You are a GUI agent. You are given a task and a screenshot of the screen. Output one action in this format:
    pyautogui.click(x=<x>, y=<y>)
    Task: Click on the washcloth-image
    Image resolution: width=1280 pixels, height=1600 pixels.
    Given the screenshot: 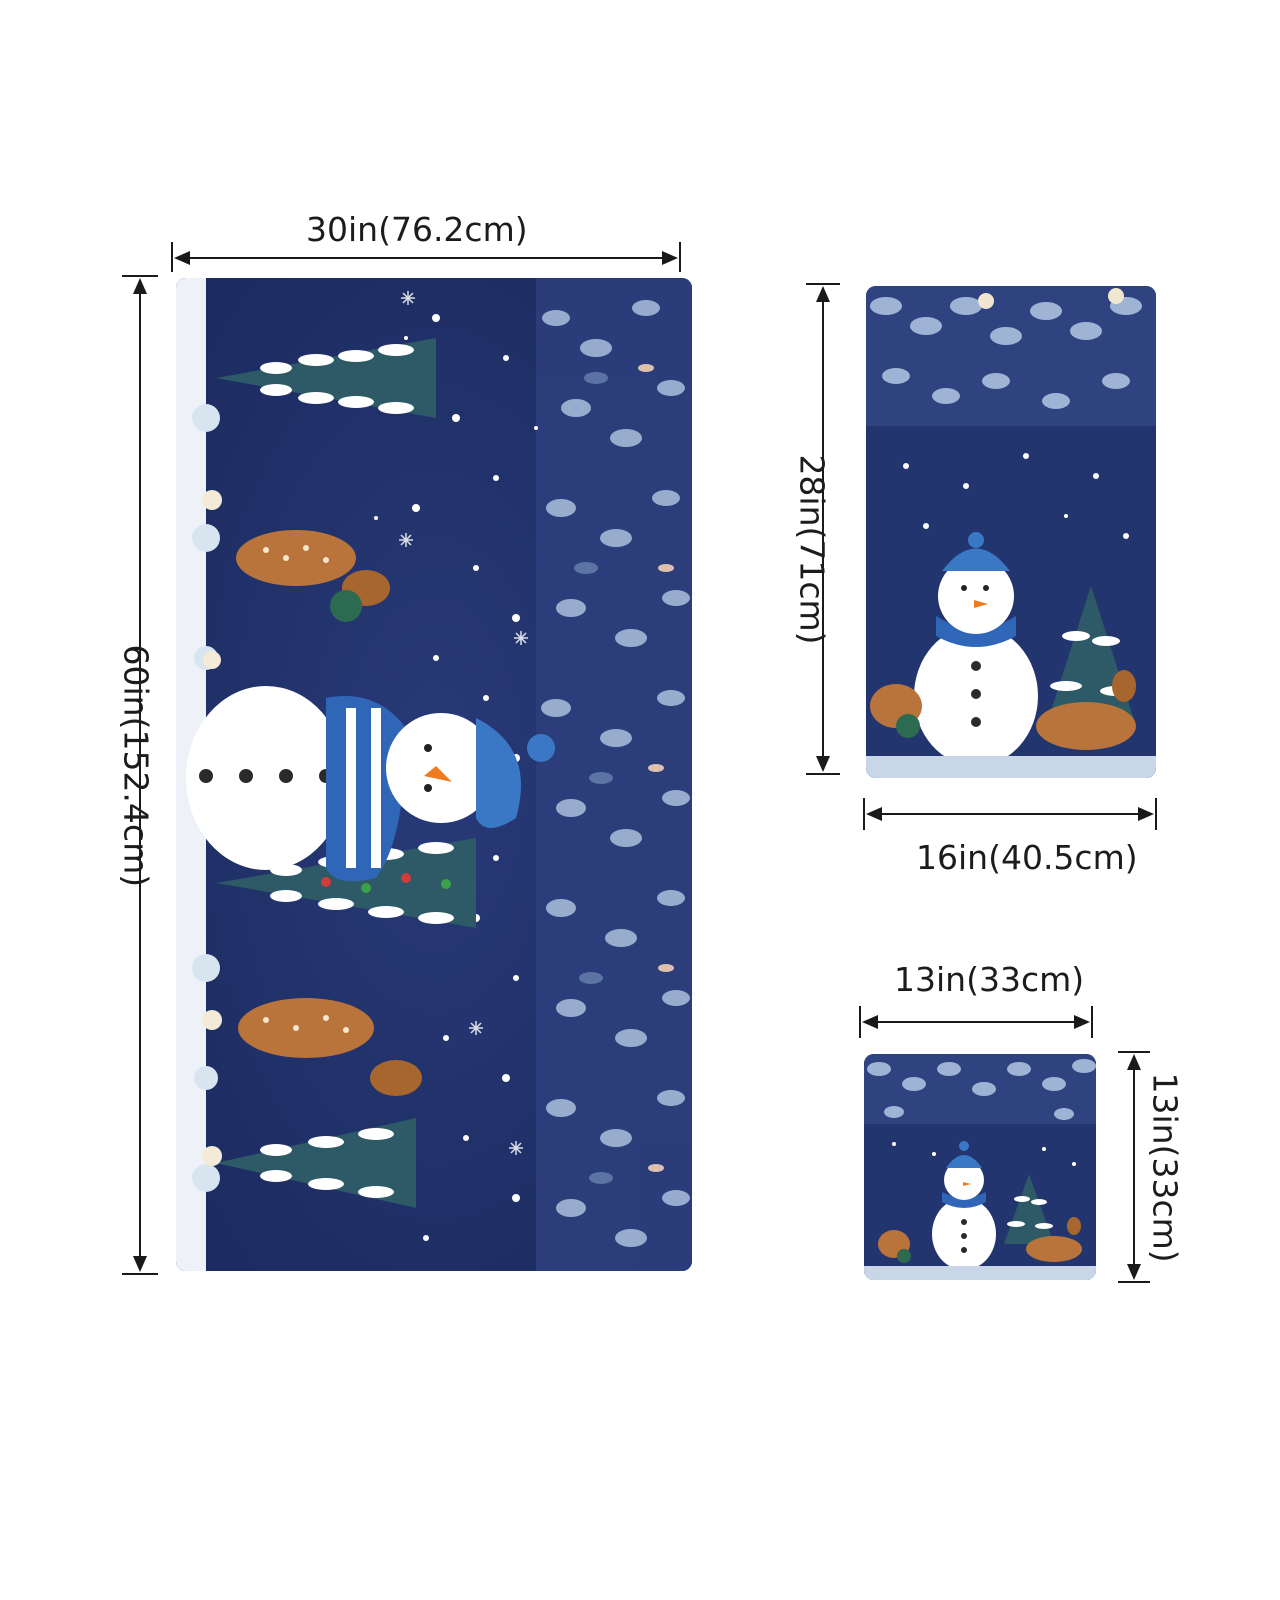 What is the action you would take?
    pyautogui.click(x=980, y=1167)
    